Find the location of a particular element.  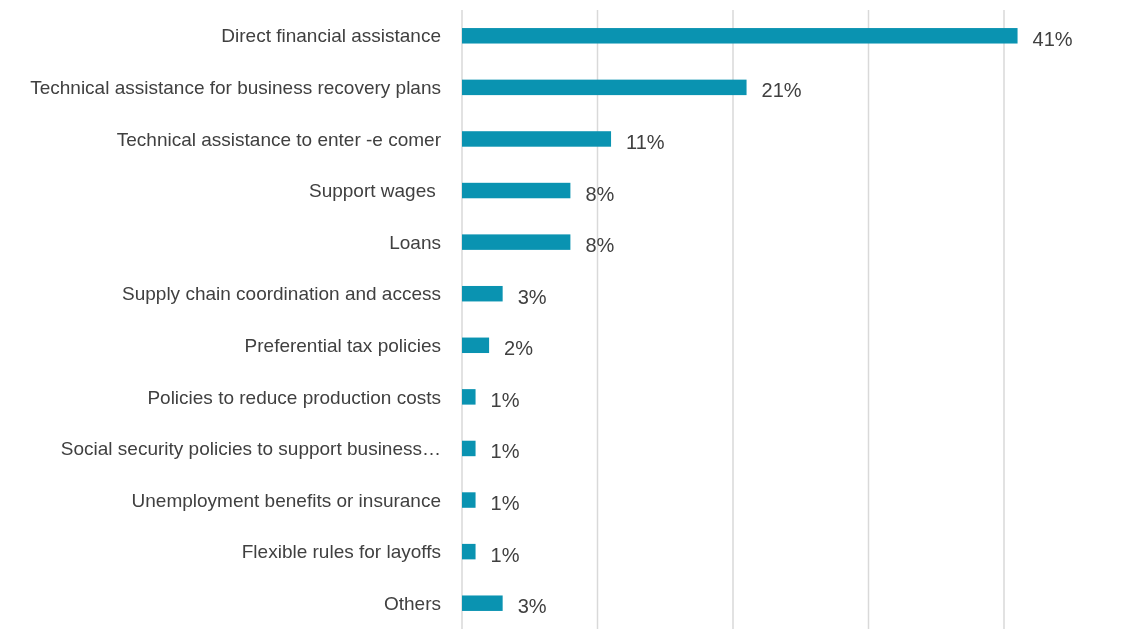

y-tick-label: Support wages is located at coordinates (374, 191).